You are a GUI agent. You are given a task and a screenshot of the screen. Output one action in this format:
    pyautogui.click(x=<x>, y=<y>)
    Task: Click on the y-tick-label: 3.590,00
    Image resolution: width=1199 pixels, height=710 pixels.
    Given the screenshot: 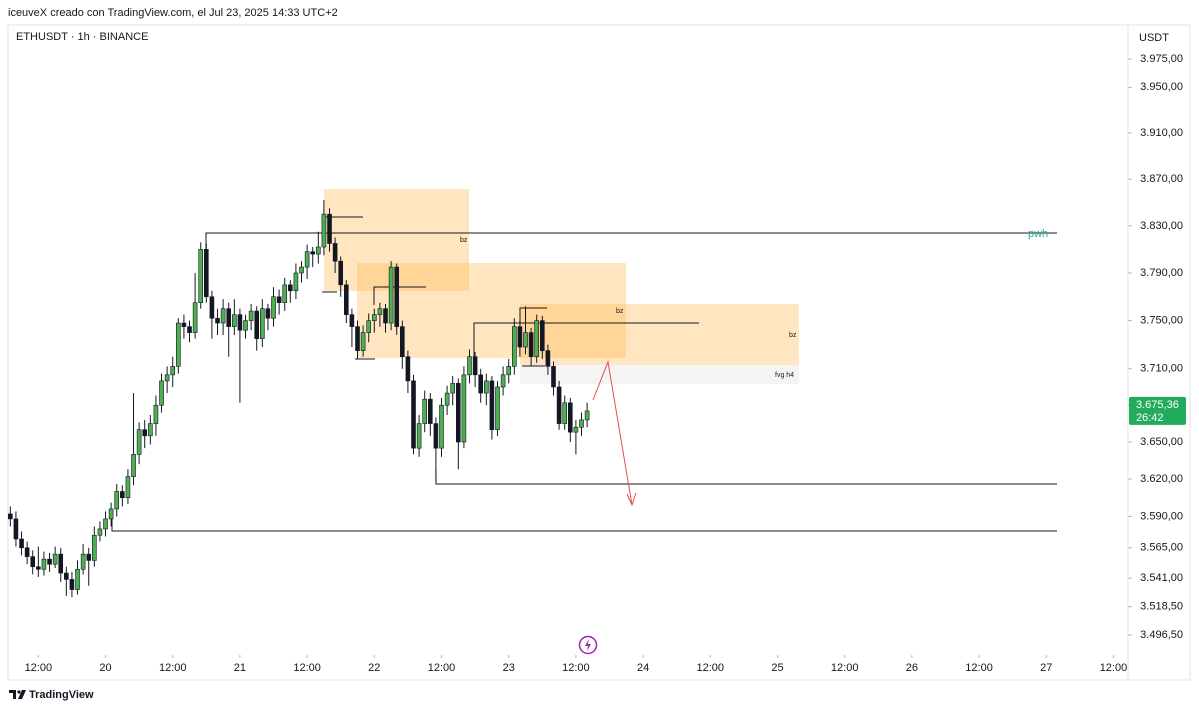 What is the action you would take?
    pyautogui.click(x=1161, y=516)
    